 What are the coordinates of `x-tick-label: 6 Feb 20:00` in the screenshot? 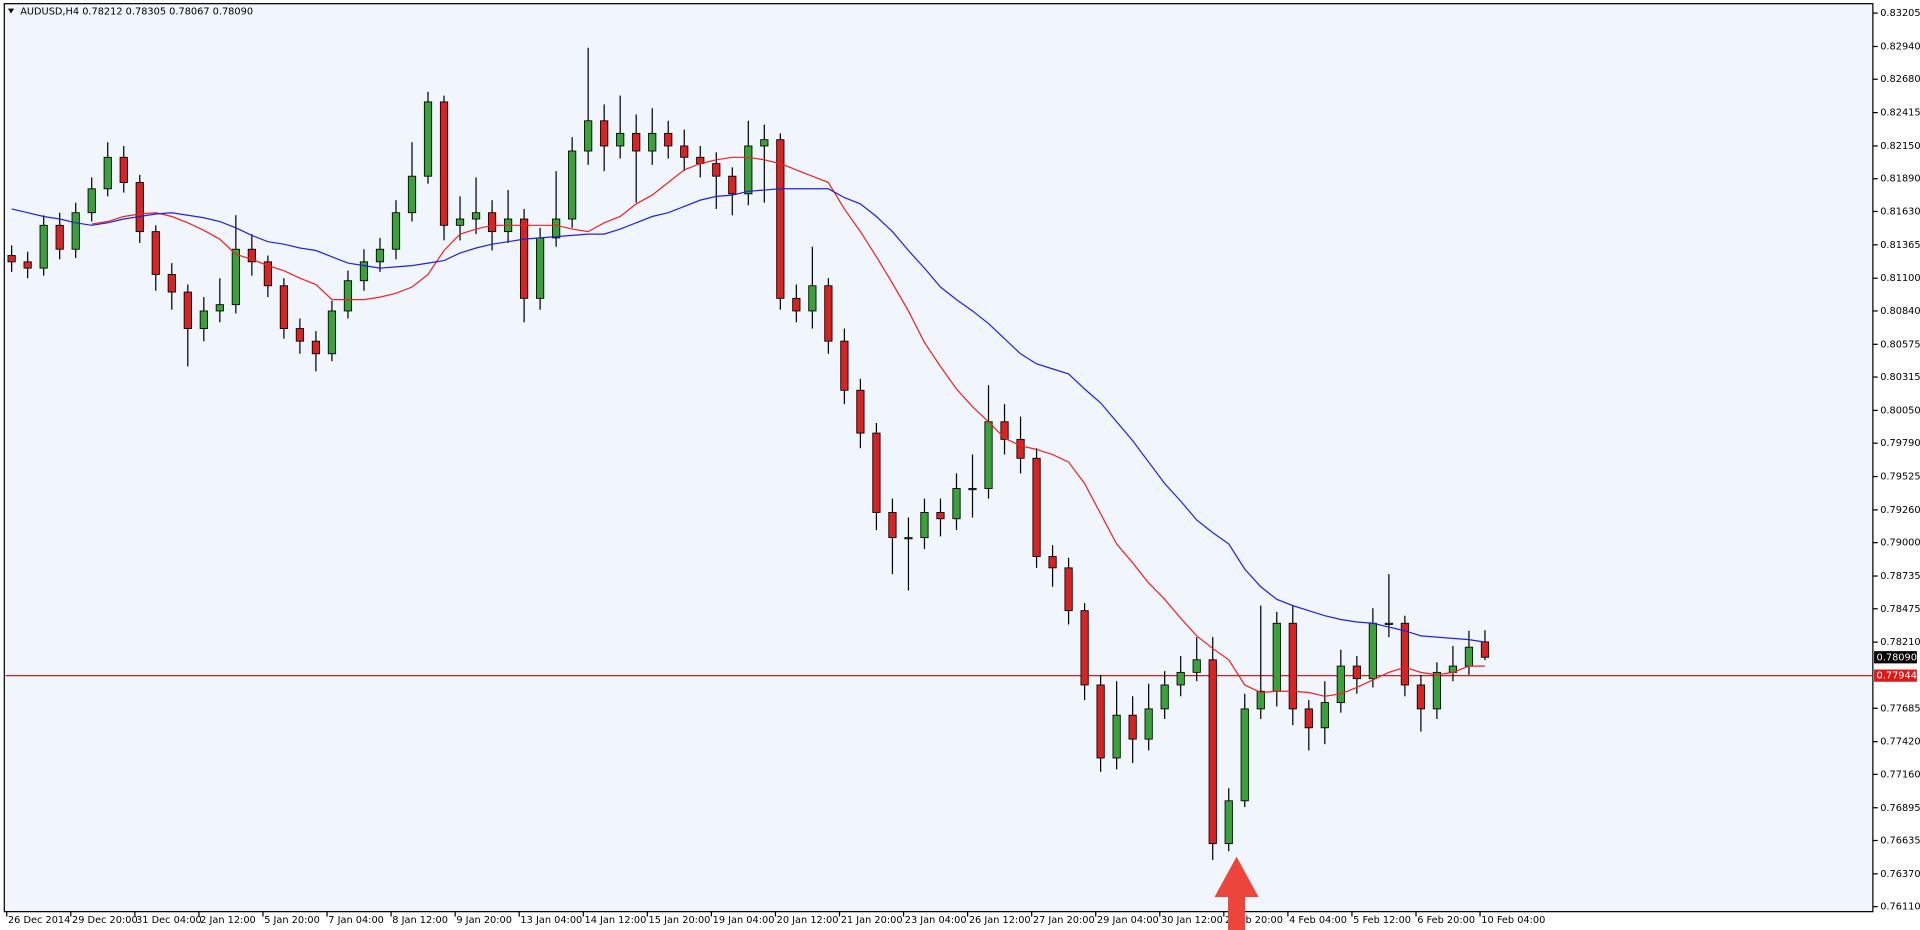 It's located at (1446, 920).